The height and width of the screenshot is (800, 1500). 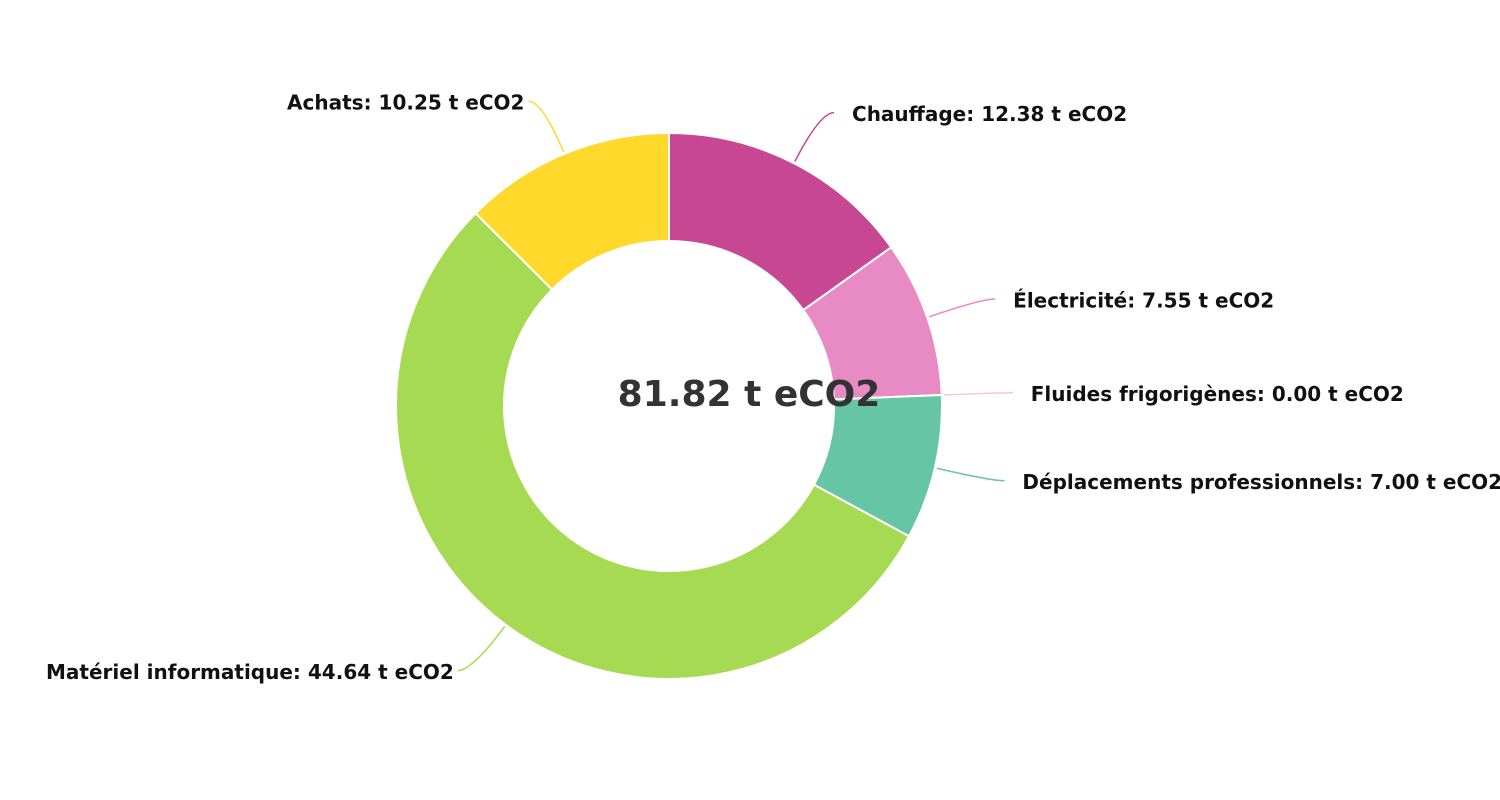 I want to click on slice-label: Chauffage: 12.38 t eCO2, so click(x=989, y=114).